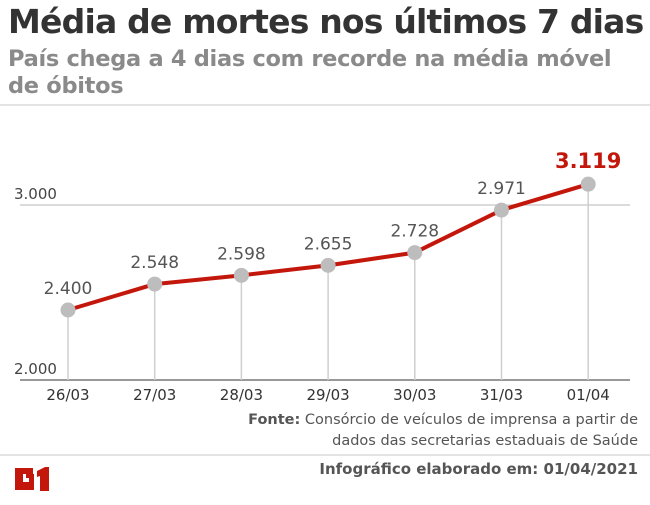 Image resolution: width=650 pixels, height=505 pixels. What do you see at coordinates (241, 395) in the screenshot?
I see `x-tick-label: 28/03` at bounding box center [241, 395].